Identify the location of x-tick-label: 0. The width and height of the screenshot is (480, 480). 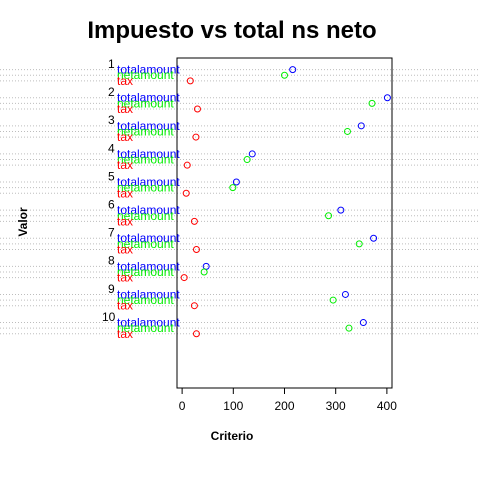
(182, 406).